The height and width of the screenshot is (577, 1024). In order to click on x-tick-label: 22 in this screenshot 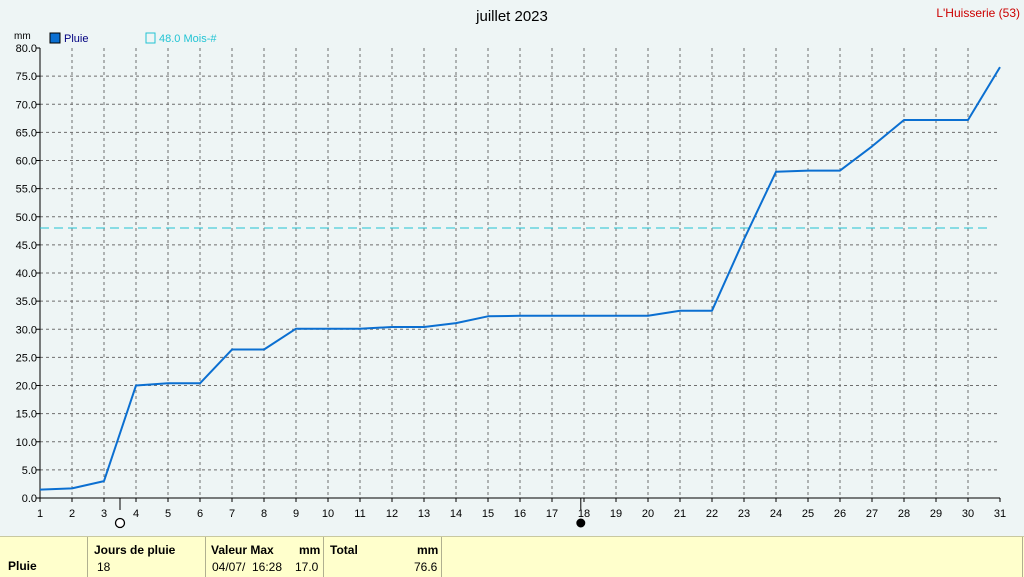, I will do `click(712, 514)`.